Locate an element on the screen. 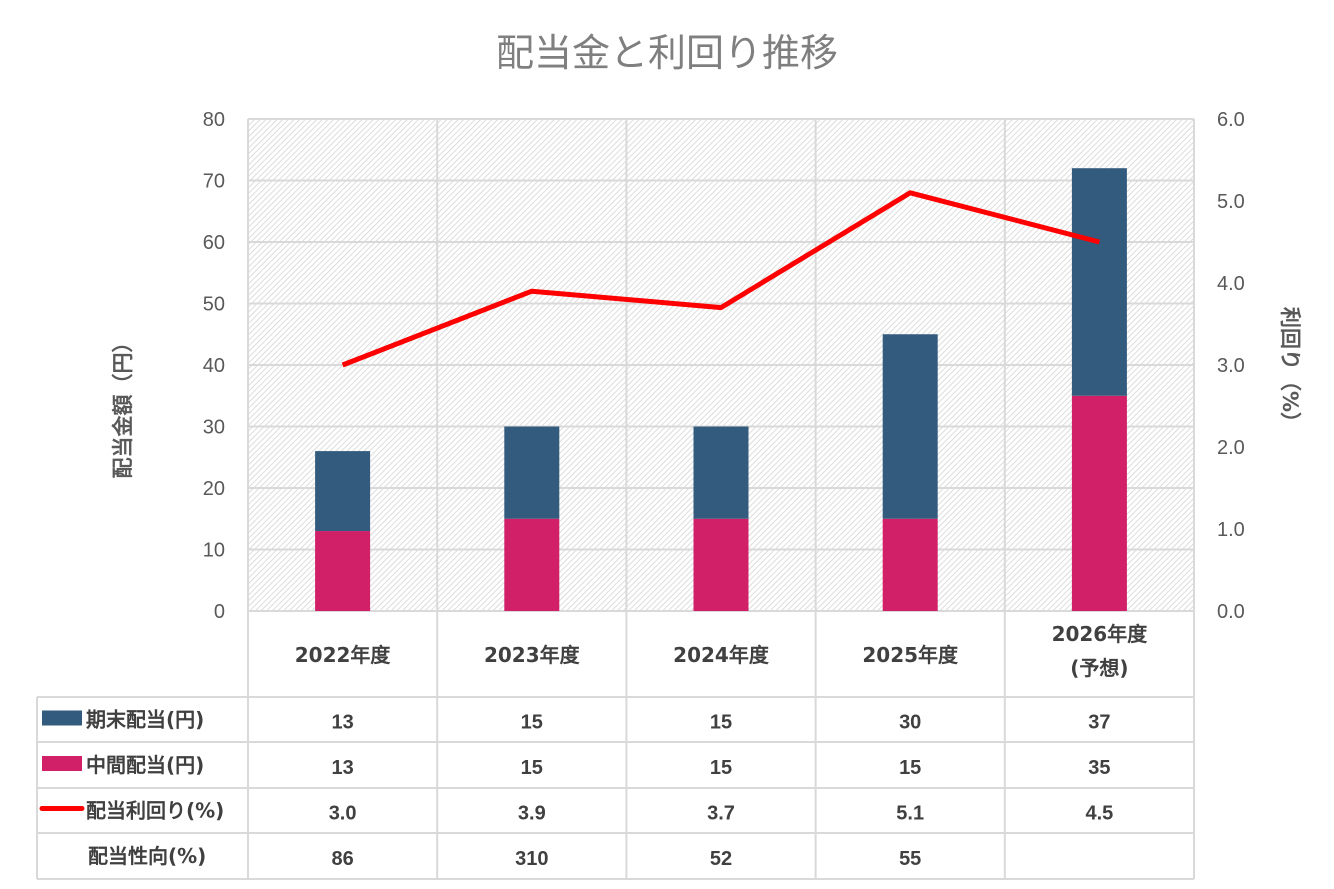 The height and width of the screenshot is (889, 1334). table-cell: 3.9 is located at coordinates (532, 814).